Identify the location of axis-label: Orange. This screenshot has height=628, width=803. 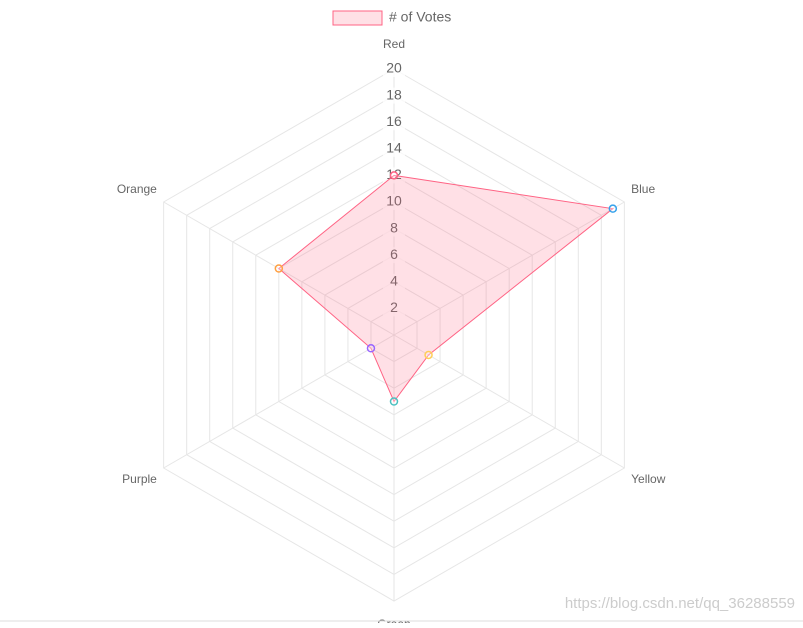
(137, 189).